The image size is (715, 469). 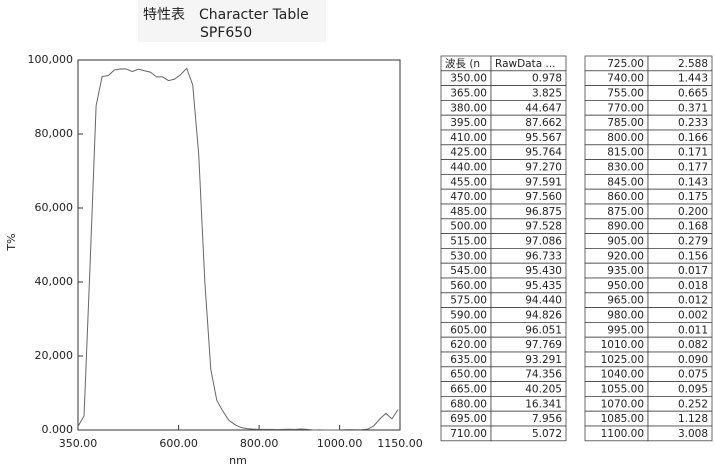 What do you see at coordinates (78, 443) in the screenshot?
I see `x-tick-label: 350.00` at bounding box center [78, 443].